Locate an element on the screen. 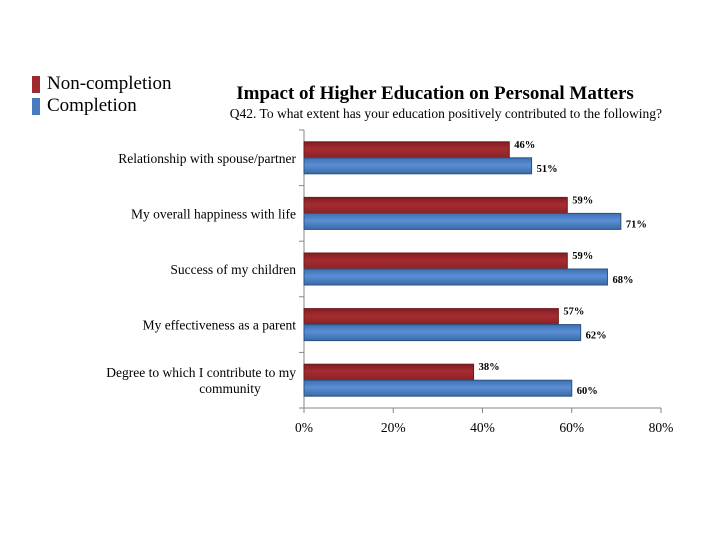 The height and width of the screenshot is (540, 720). category-label: My overall happiness with life is located at coordinates (213, 213).